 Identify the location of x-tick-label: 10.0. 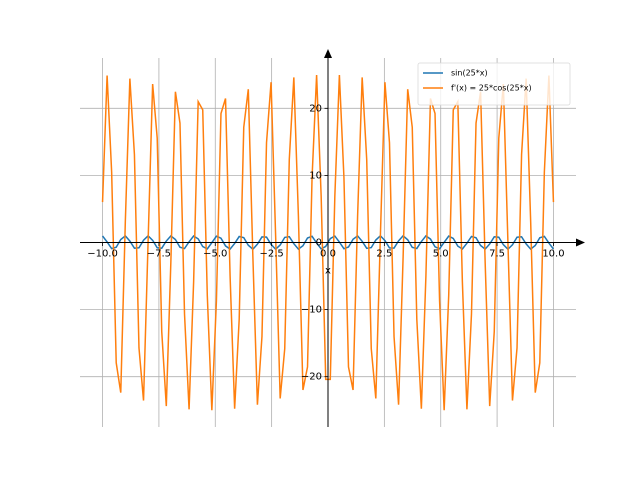
(553, 254).